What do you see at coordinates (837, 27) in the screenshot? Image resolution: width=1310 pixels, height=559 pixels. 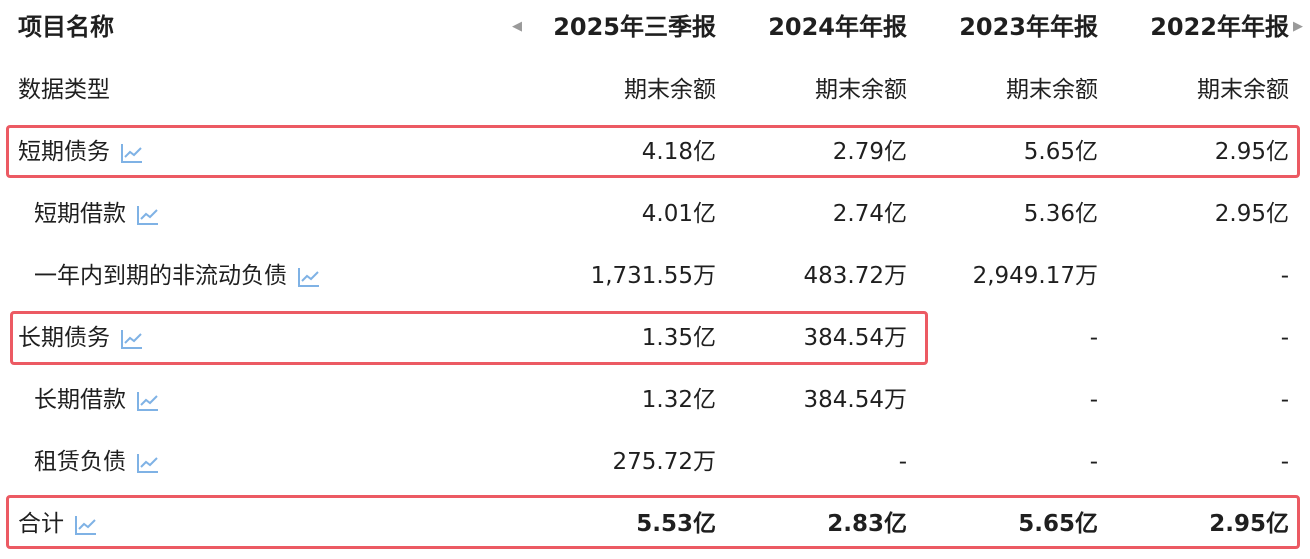 I see `column-header-period: 2024年年报` at bounding box center [837, 27].